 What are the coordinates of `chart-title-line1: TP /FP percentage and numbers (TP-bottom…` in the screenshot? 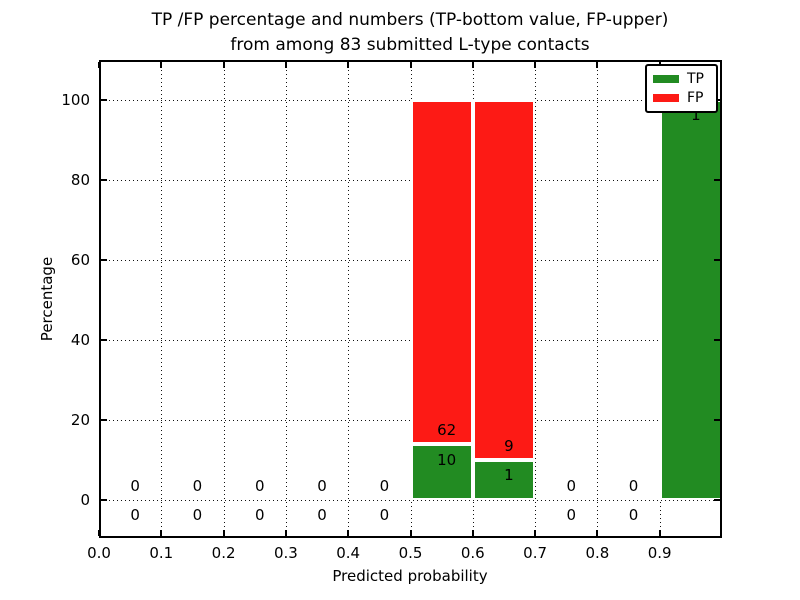 It's located at (410, 20).